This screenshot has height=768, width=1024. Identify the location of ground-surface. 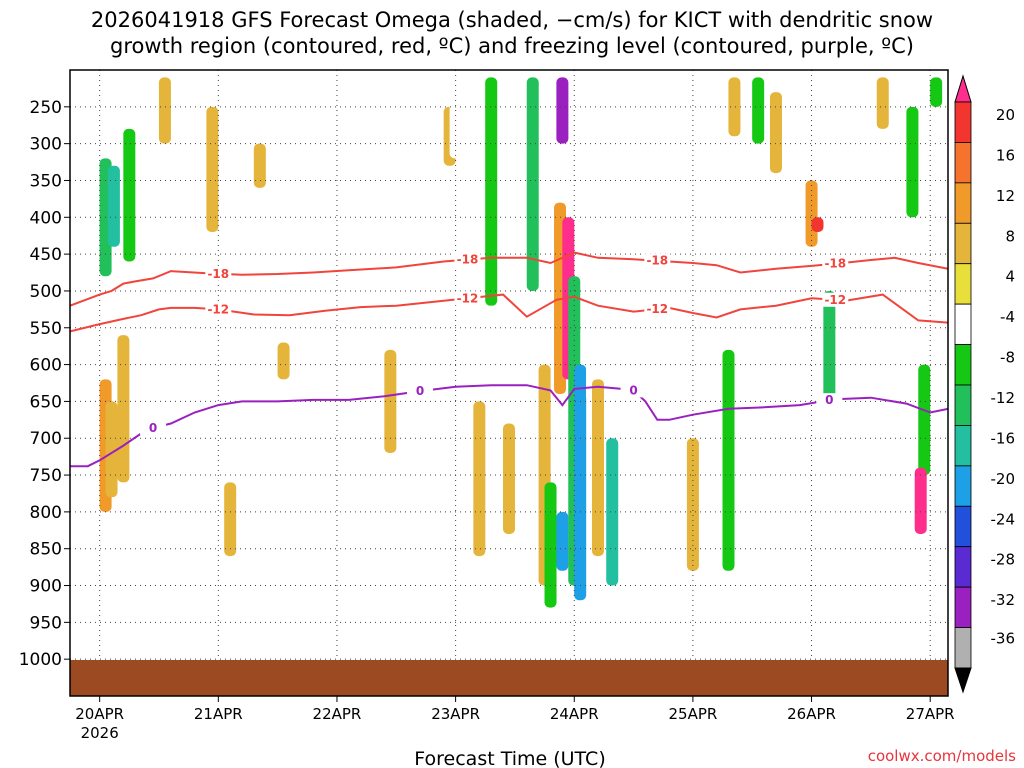
(509, 678).